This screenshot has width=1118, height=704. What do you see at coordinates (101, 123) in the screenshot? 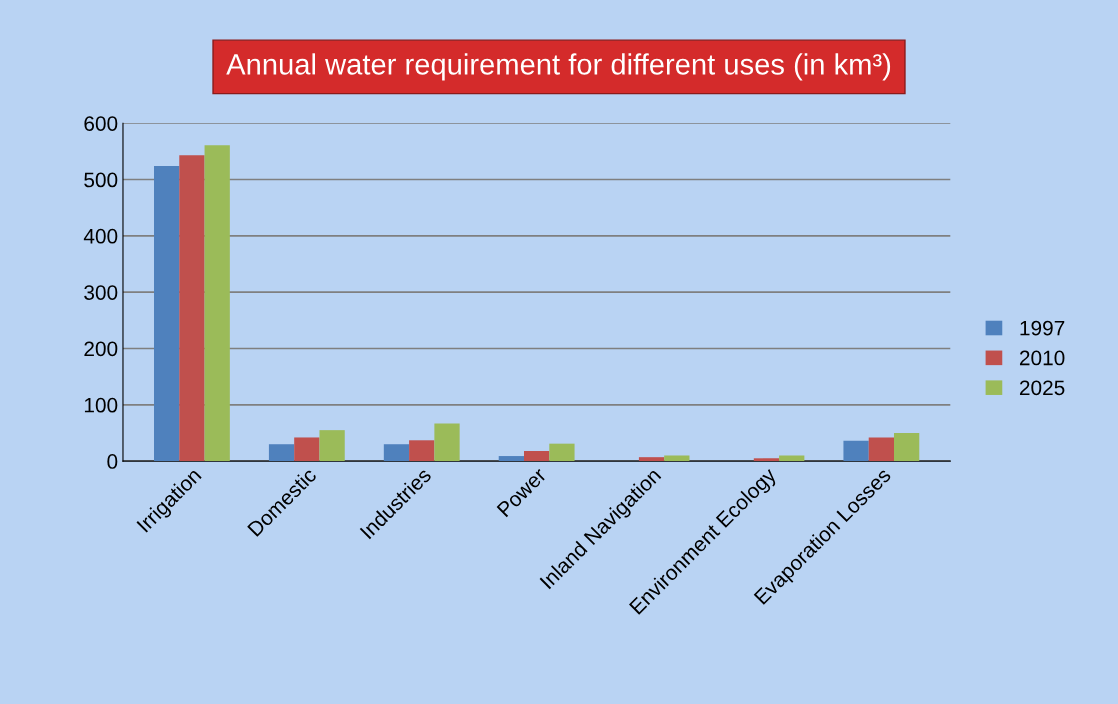
I see `y-tick-label: 600` at bounding box center [101, 123].